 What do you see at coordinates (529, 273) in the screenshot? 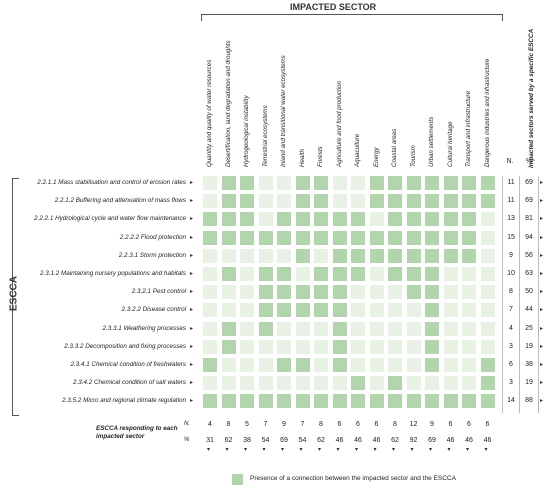
I see `row-pct-value: 63` at bounding box center [529, 273].